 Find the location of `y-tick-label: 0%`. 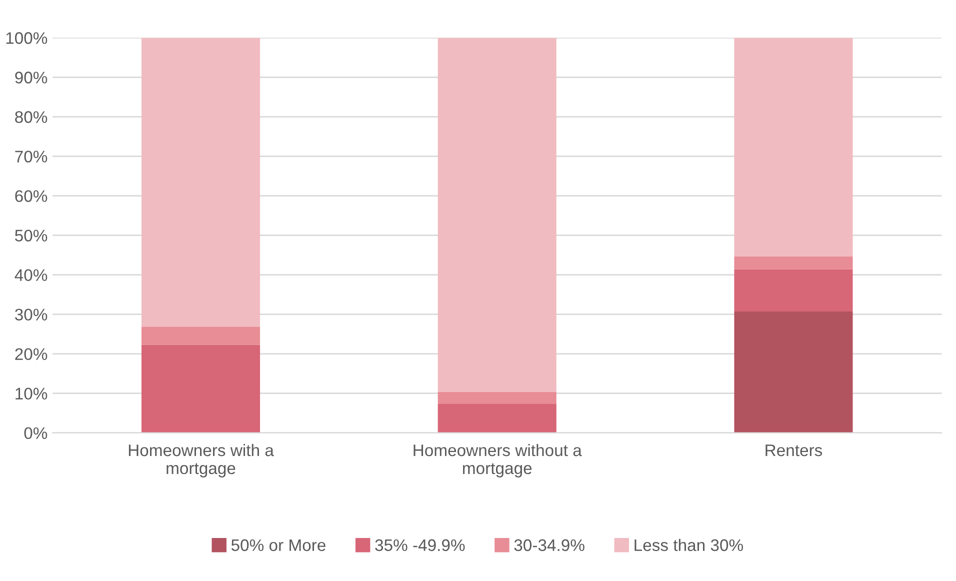

y-tick-label: 0% is located at coordinates (36, 433).